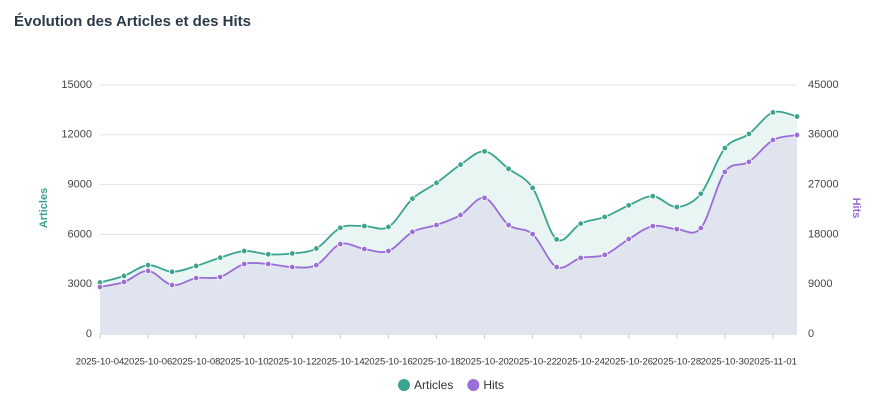  I want to click on x-tick-label: 2025-10-26, so click(628, 362).